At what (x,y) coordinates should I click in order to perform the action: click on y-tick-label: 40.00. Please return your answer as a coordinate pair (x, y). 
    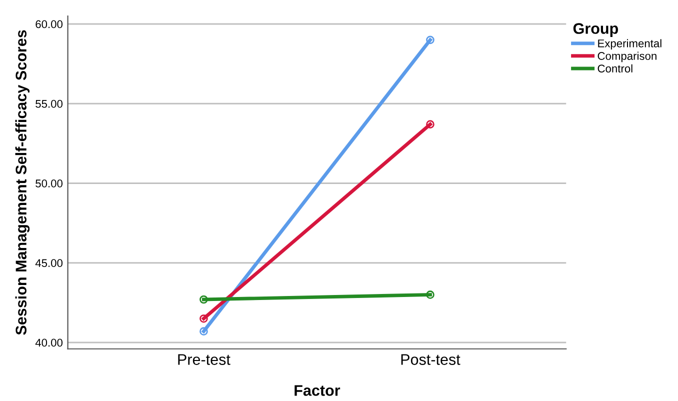
    Looking at the image, I should click on (49, 342).